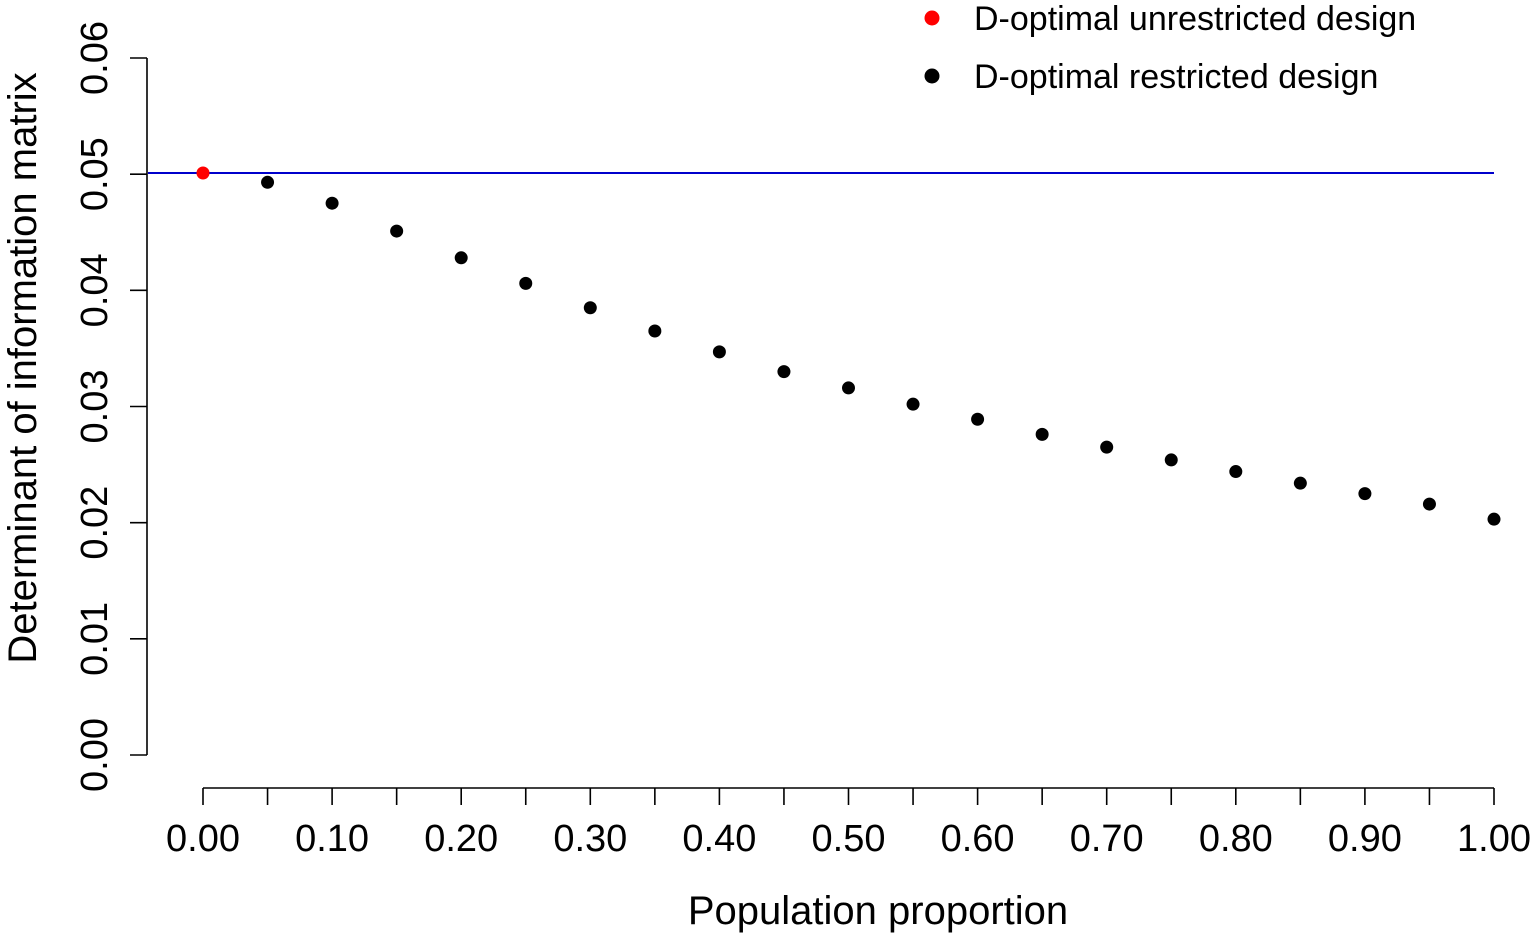 The height and width of the screenshot is (937, 1536). I want to click on y-axis-title: Determinant of information matrix, so click(23, 367).